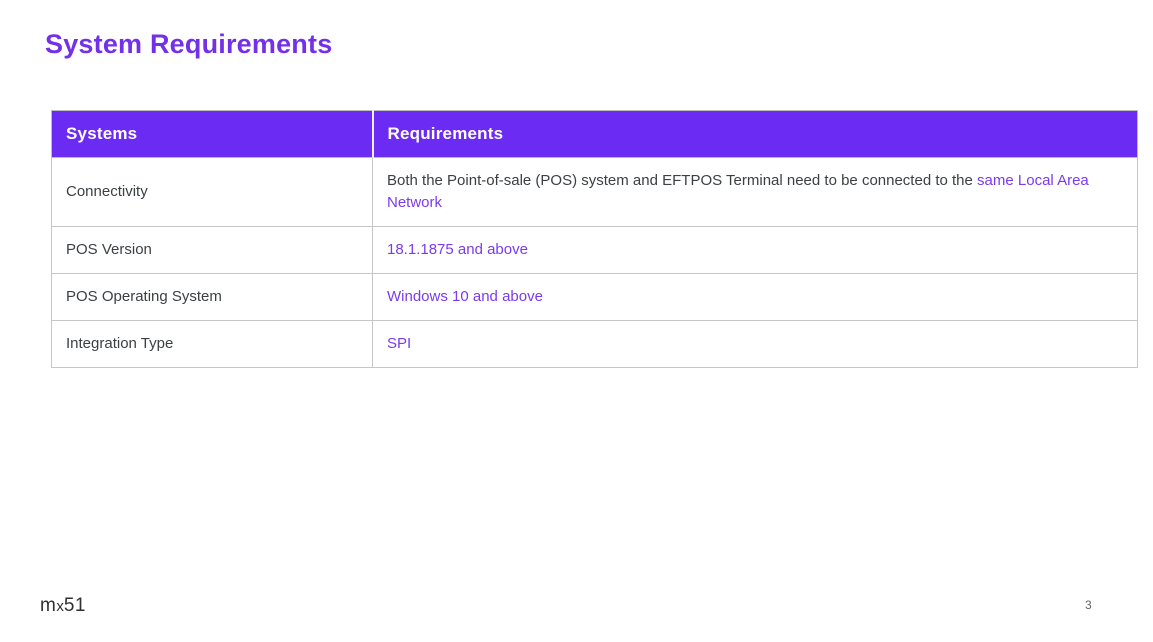 This screenshot has height=642, width=1153. I want to click on system-cell-connectivity: Connectivity, so click(212, 192).